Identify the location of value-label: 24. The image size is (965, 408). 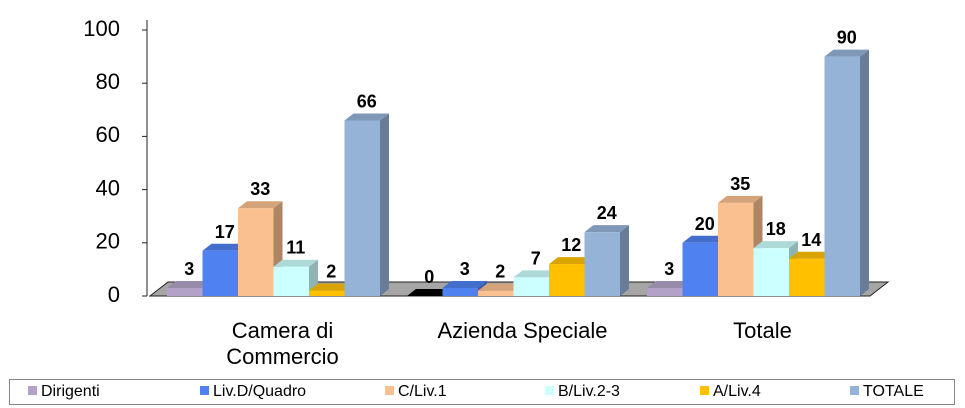
(607, 213).